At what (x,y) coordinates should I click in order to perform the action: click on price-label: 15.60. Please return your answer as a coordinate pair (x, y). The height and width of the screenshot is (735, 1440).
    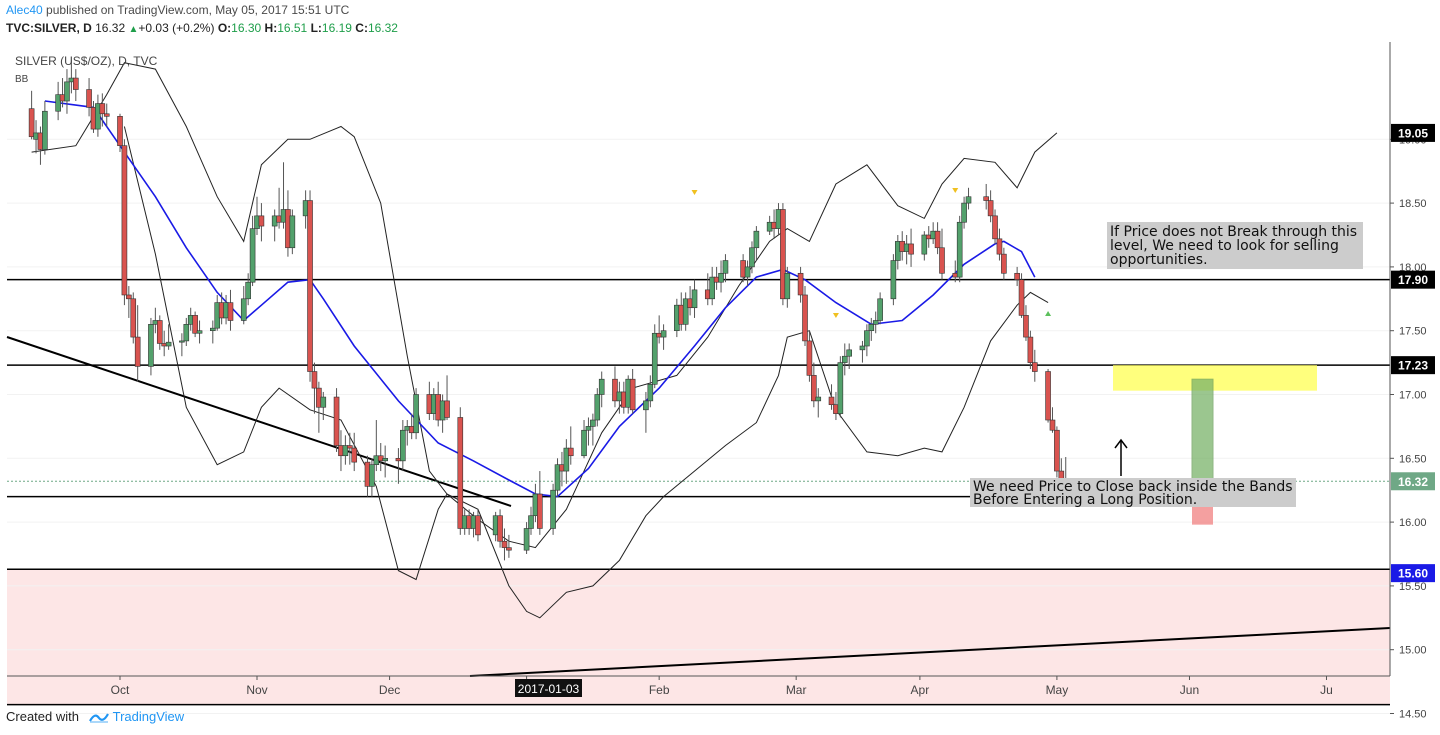
    Looking at the image, I should click on (1413, 574).